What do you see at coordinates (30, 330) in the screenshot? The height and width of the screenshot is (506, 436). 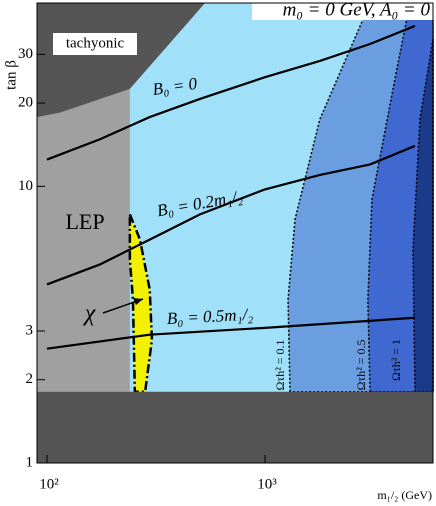 I see `y-tick-label: 3` at bounding box center [30, 330].